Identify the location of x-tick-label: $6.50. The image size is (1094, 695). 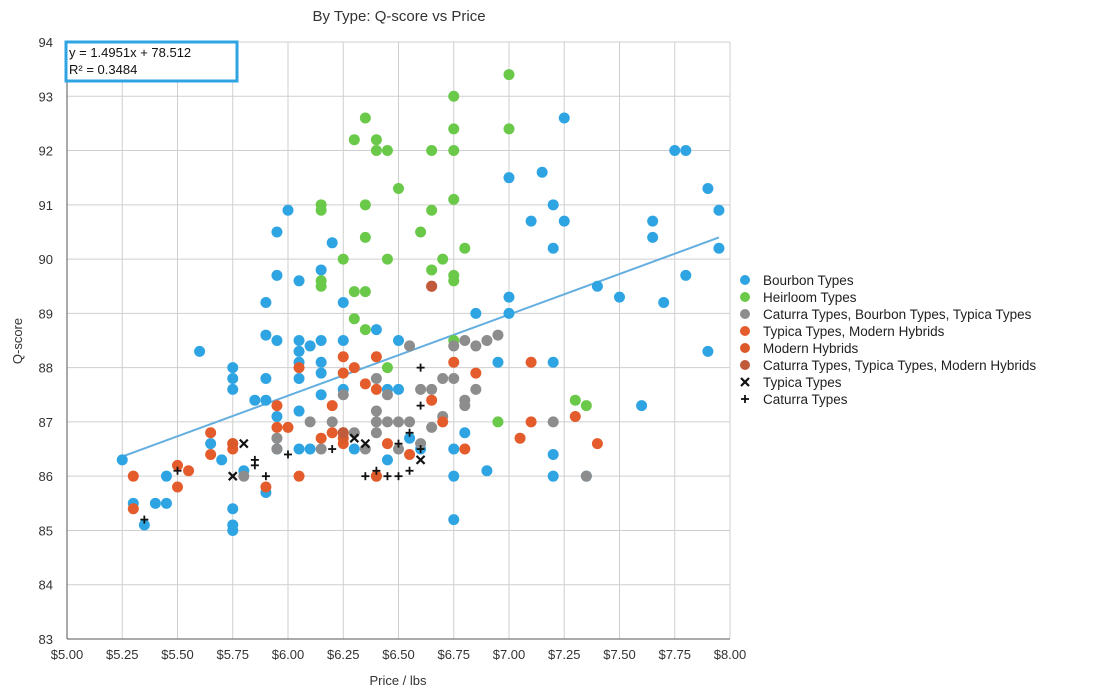
(398, 654).